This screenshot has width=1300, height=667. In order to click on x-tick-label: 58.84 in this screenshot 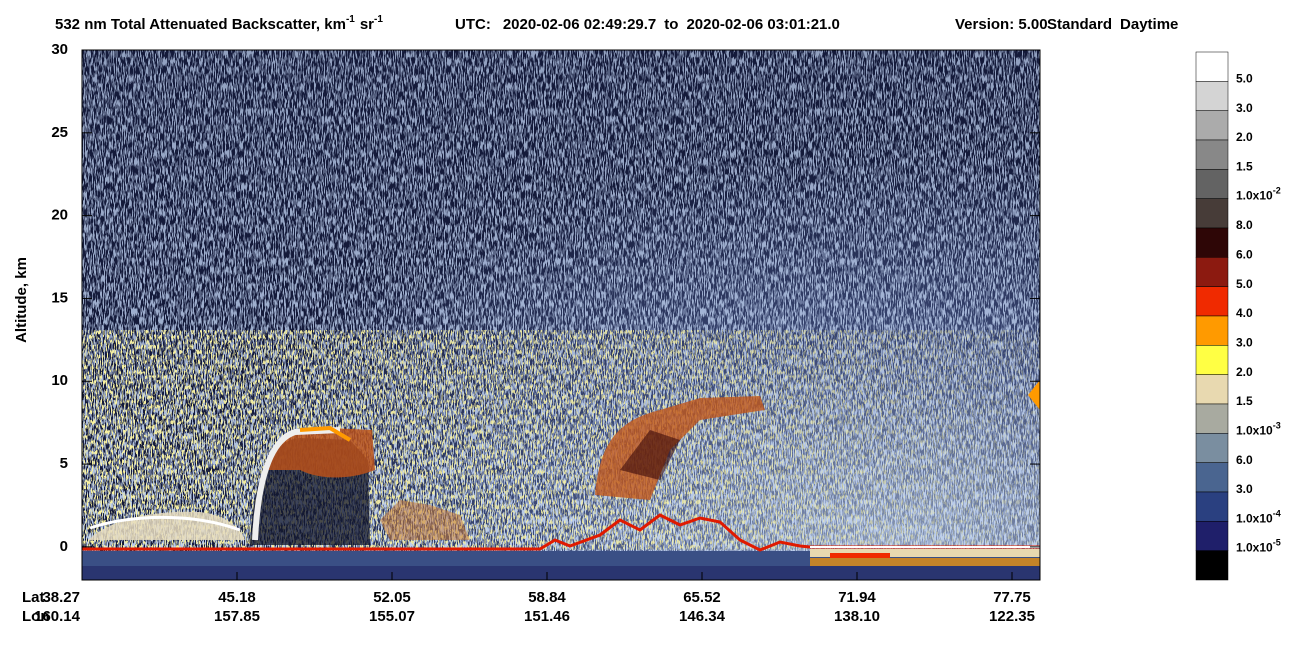, I will do `click(547, 597)`.